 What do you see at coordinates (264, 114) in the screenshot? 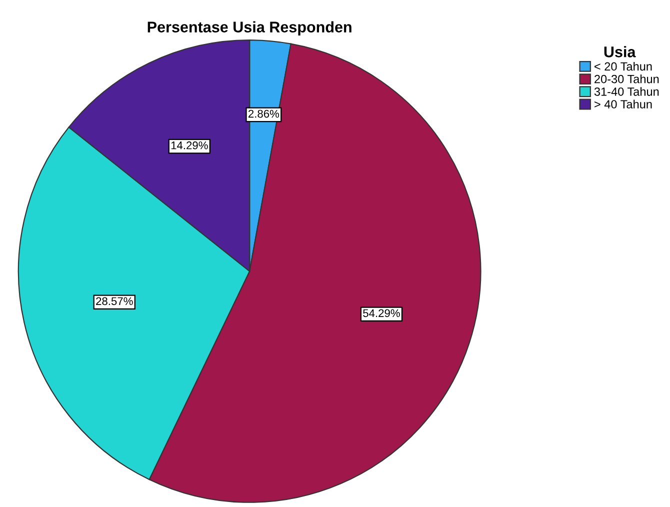
I see `data-label: 2.86%` at bounding box center [264, 114].